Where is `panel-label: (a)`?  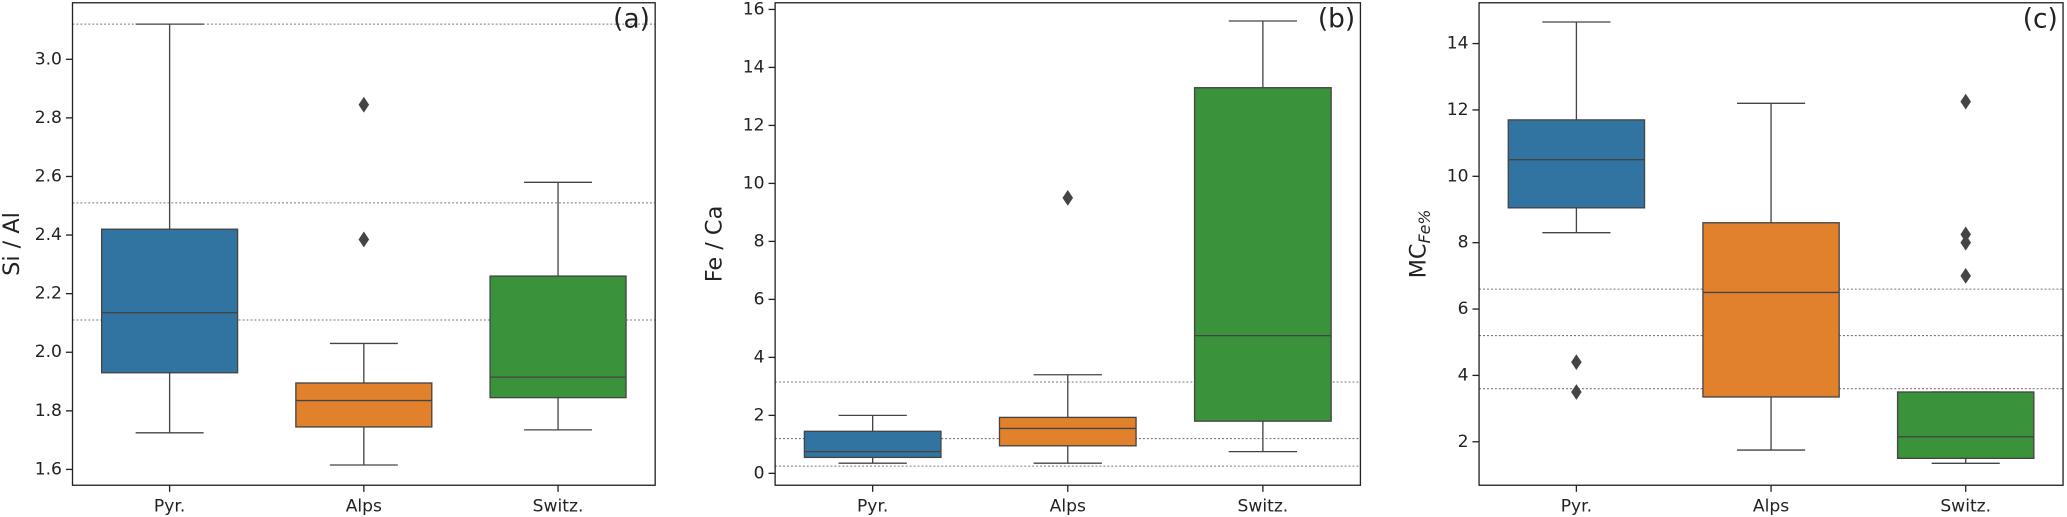
panel-label: (a) is located at coordinates (631, 19).